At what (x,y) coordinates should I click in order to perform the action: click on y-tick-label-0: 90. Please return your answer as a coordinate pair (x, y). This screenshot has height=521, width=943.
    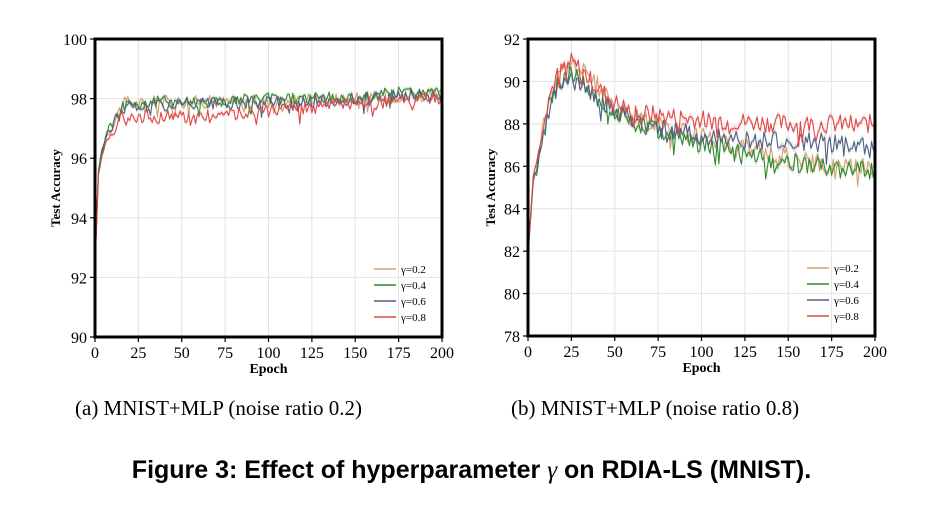
    Looking at the image, I should click on (79, 338).